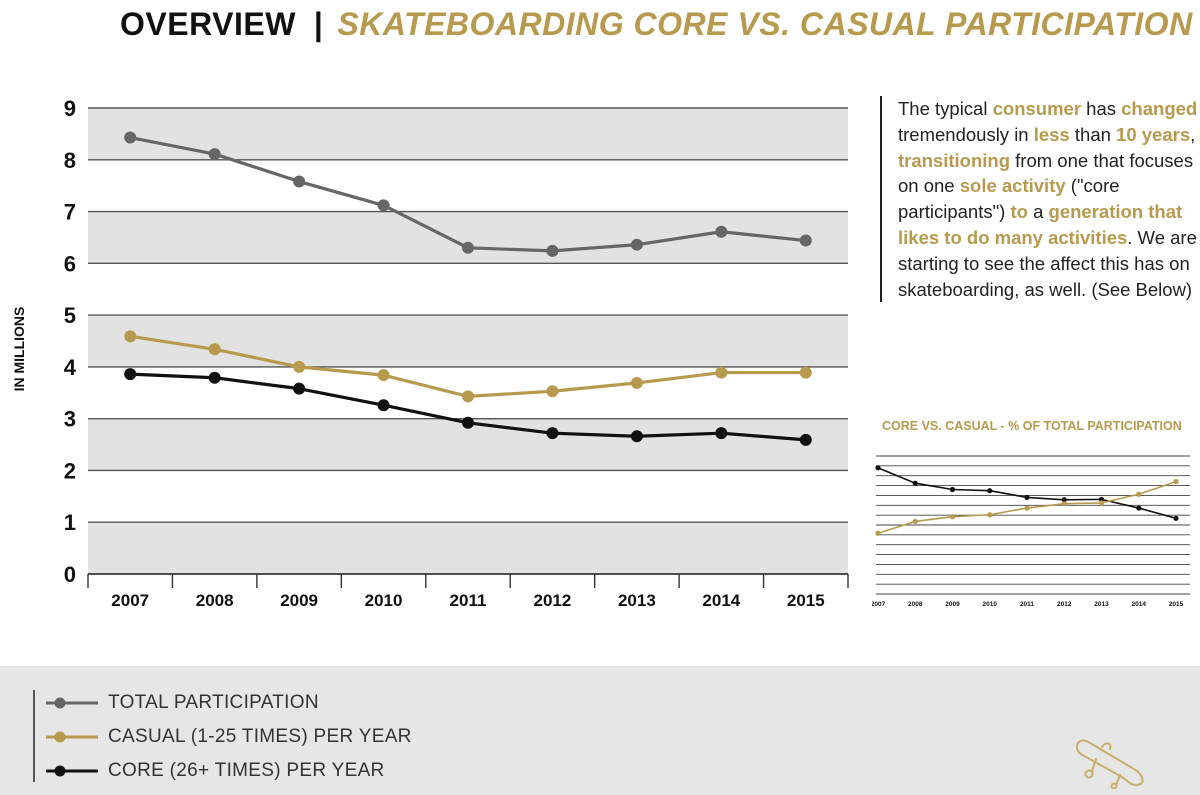  Describe the element at coordinates (1019, 212) in the screenshot. I see `desc-highlight: to` at that location.